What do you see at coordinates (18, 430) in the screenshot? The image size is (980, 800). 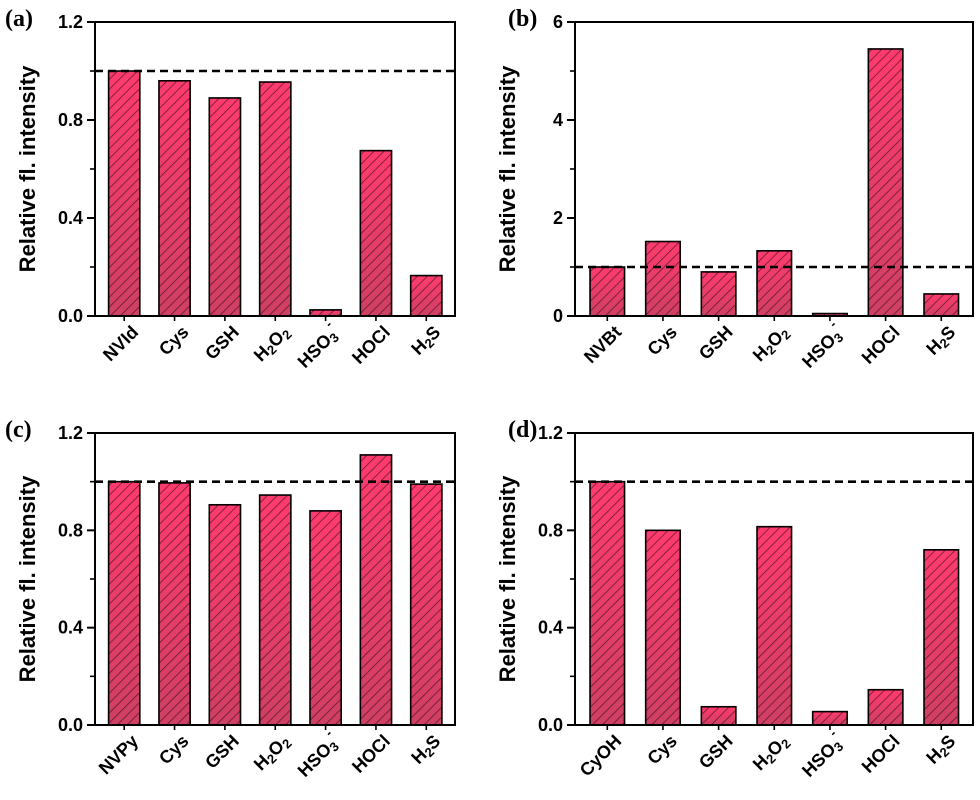 I see `panel-label: (c)` at bounding box center [18, 430].